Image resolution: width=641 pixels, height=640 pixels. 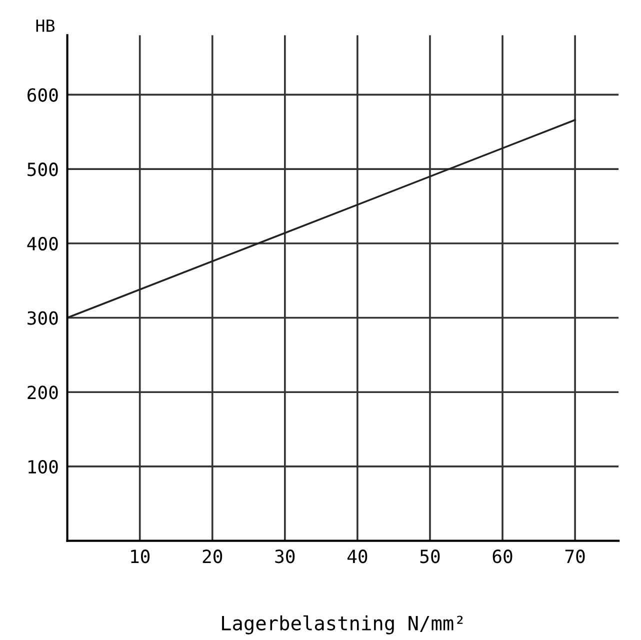 What do you see at coordinates (43, 95) in the screenshot?
I see `y-tick-label: 600` at bounding box center [43, 95].